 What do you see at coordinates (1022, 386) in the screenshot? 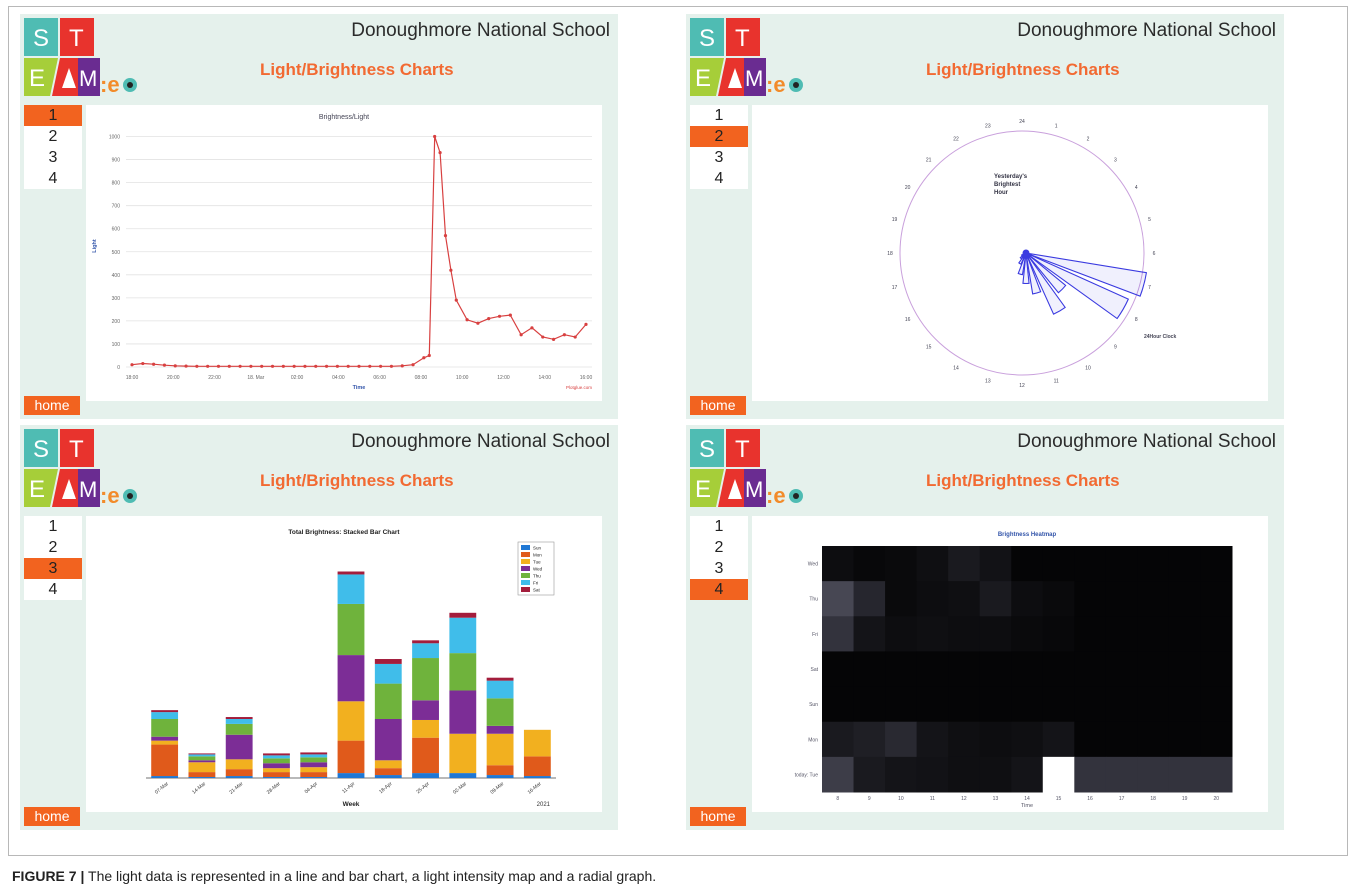
I see `hour-label: 12` at bounding box center [1022, 386].